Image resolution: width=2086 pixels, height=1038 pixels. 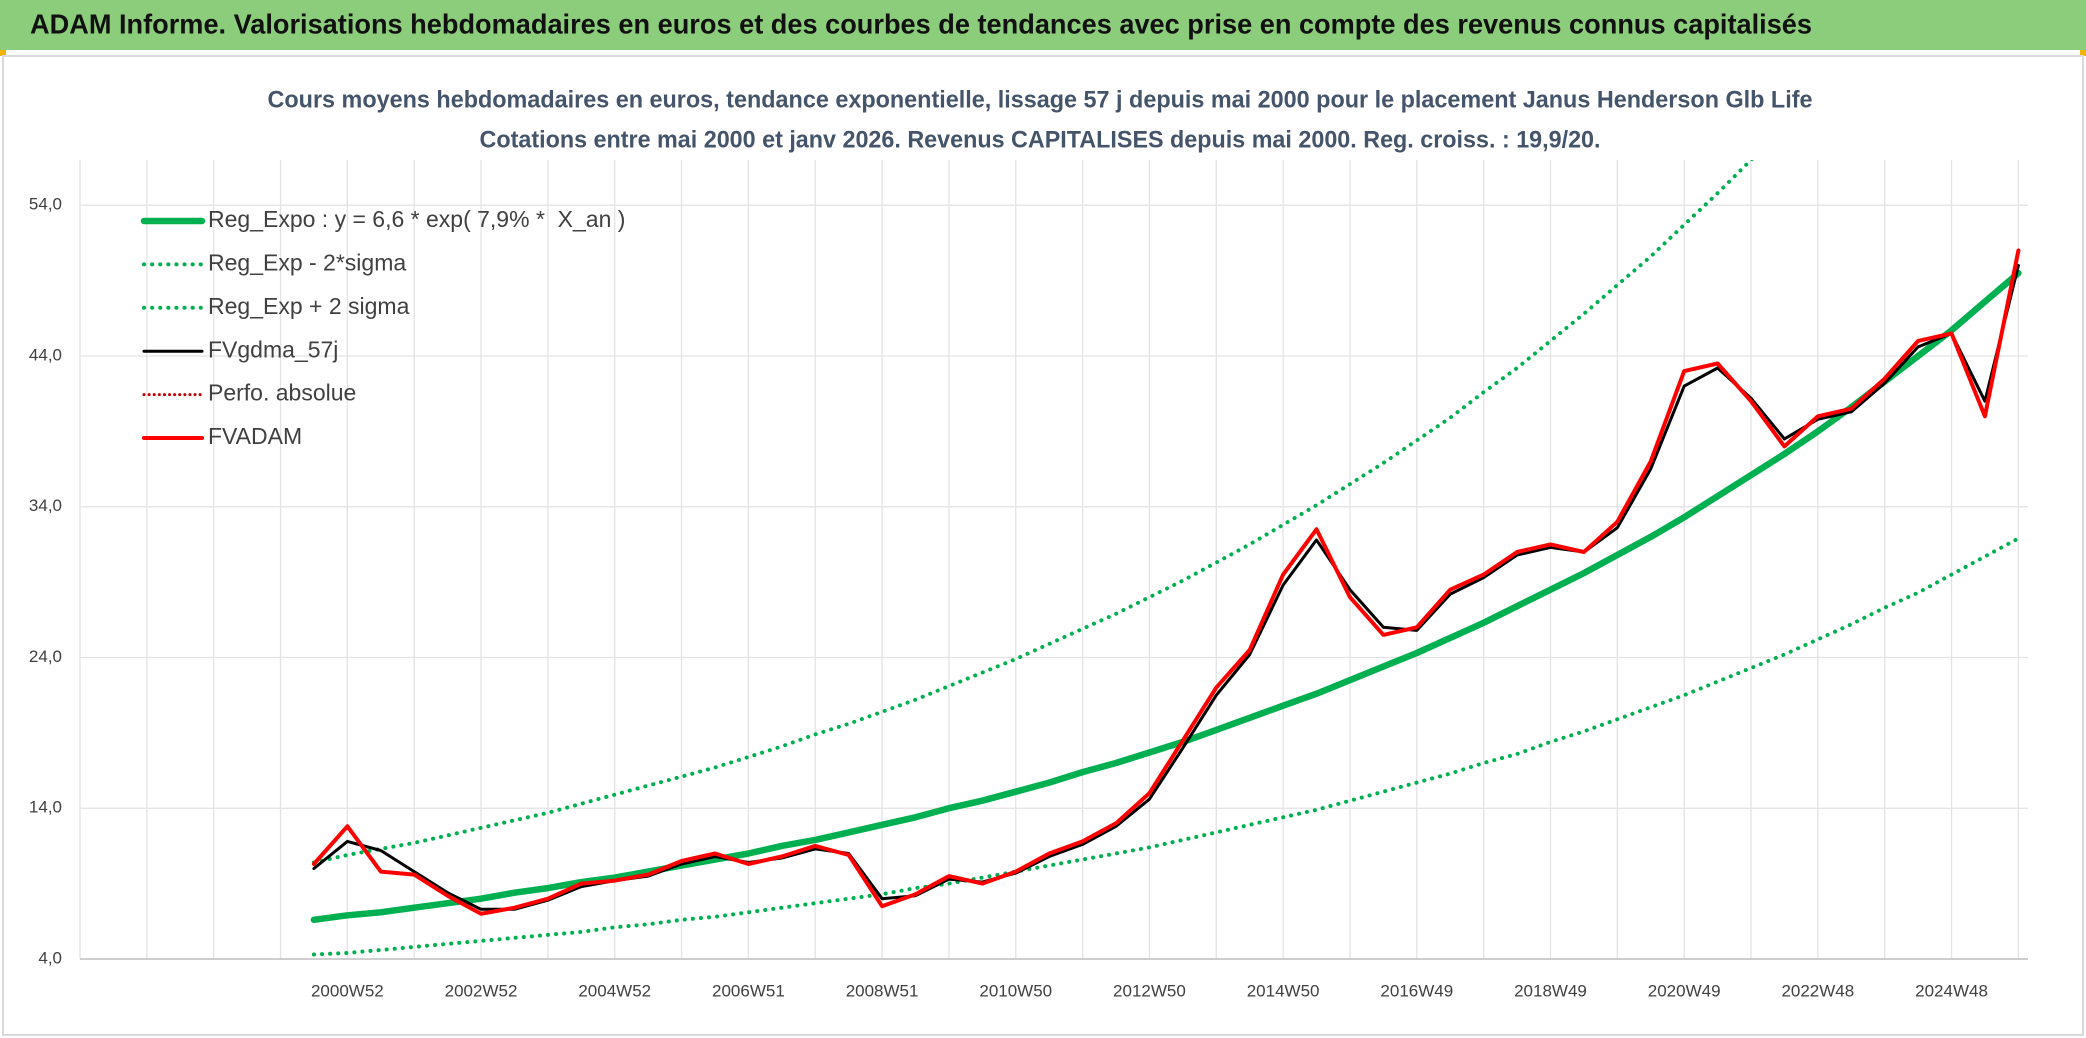 I want to click on x-tick-label: 2010W50, so click(x=1015, y=990).